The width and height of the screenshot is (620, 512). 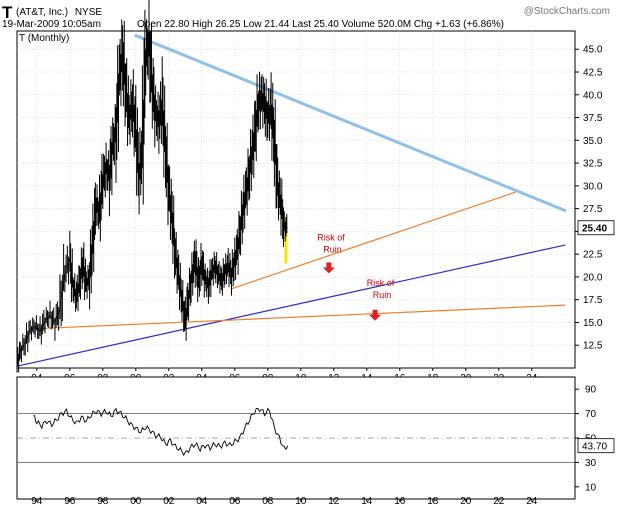 What do you see at coordinates (268, 501) in the screenshot?
I see `rsi-x-tick-label: 08` at bounding box center [268, 501].